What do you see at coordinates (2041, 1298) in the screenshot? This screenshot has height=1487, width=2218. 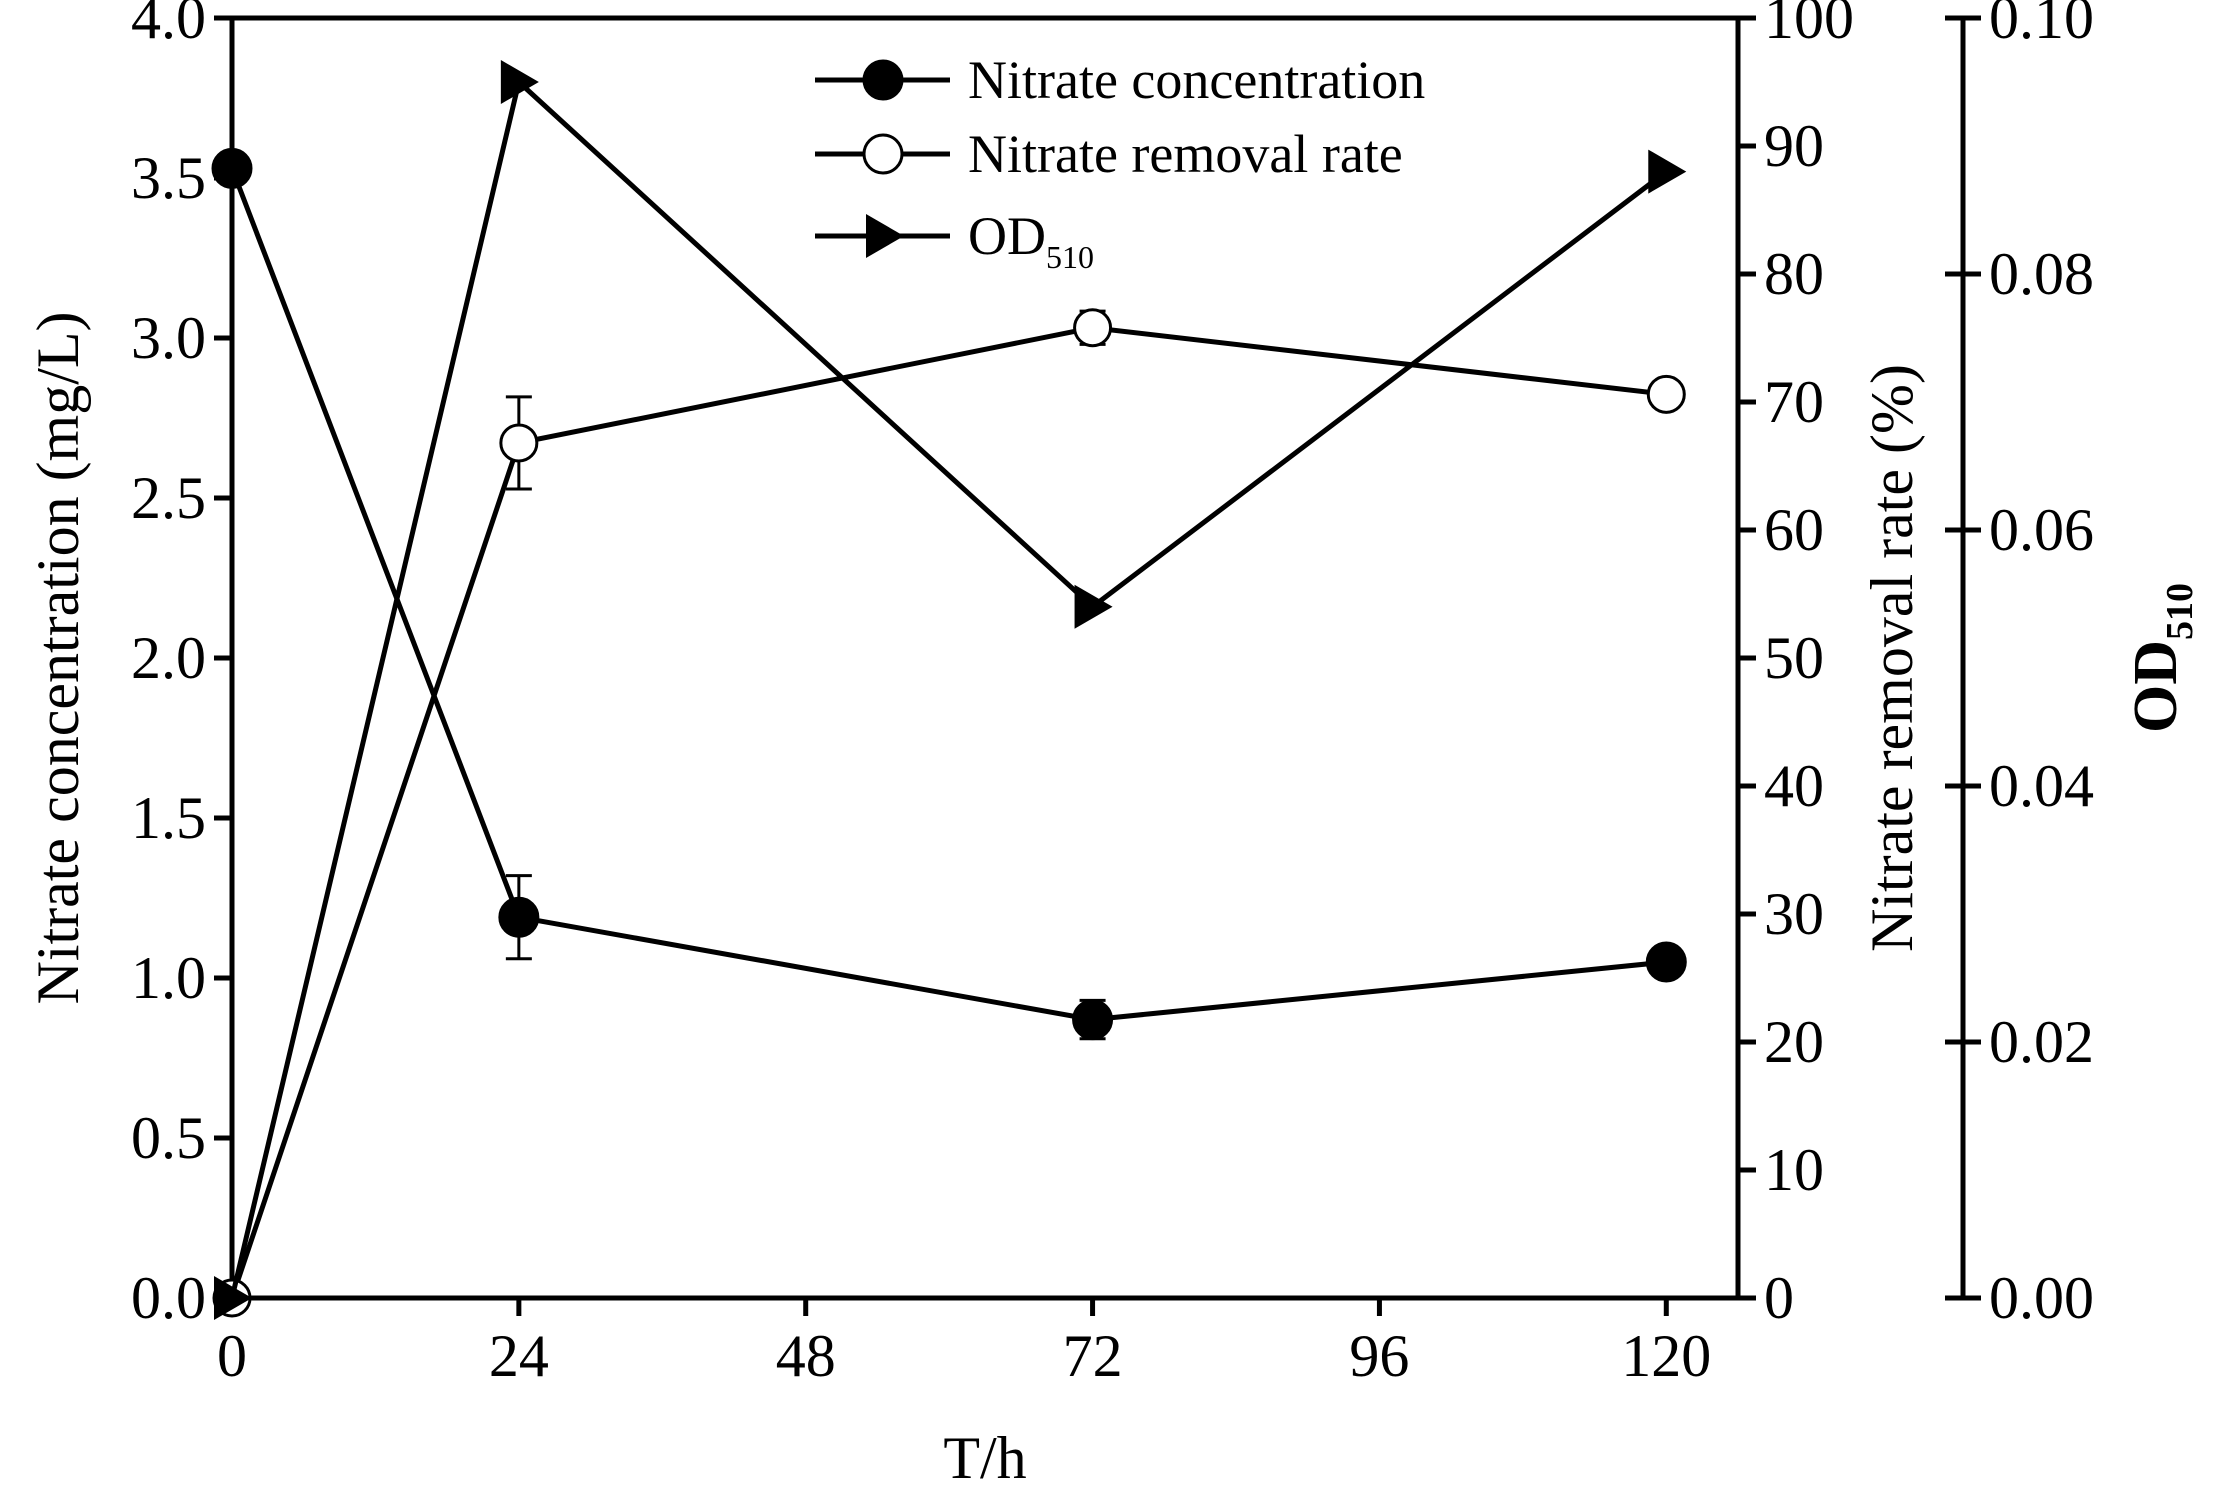 I see `od-tick-label: 0.00` at bounding box center [2041, 1298].